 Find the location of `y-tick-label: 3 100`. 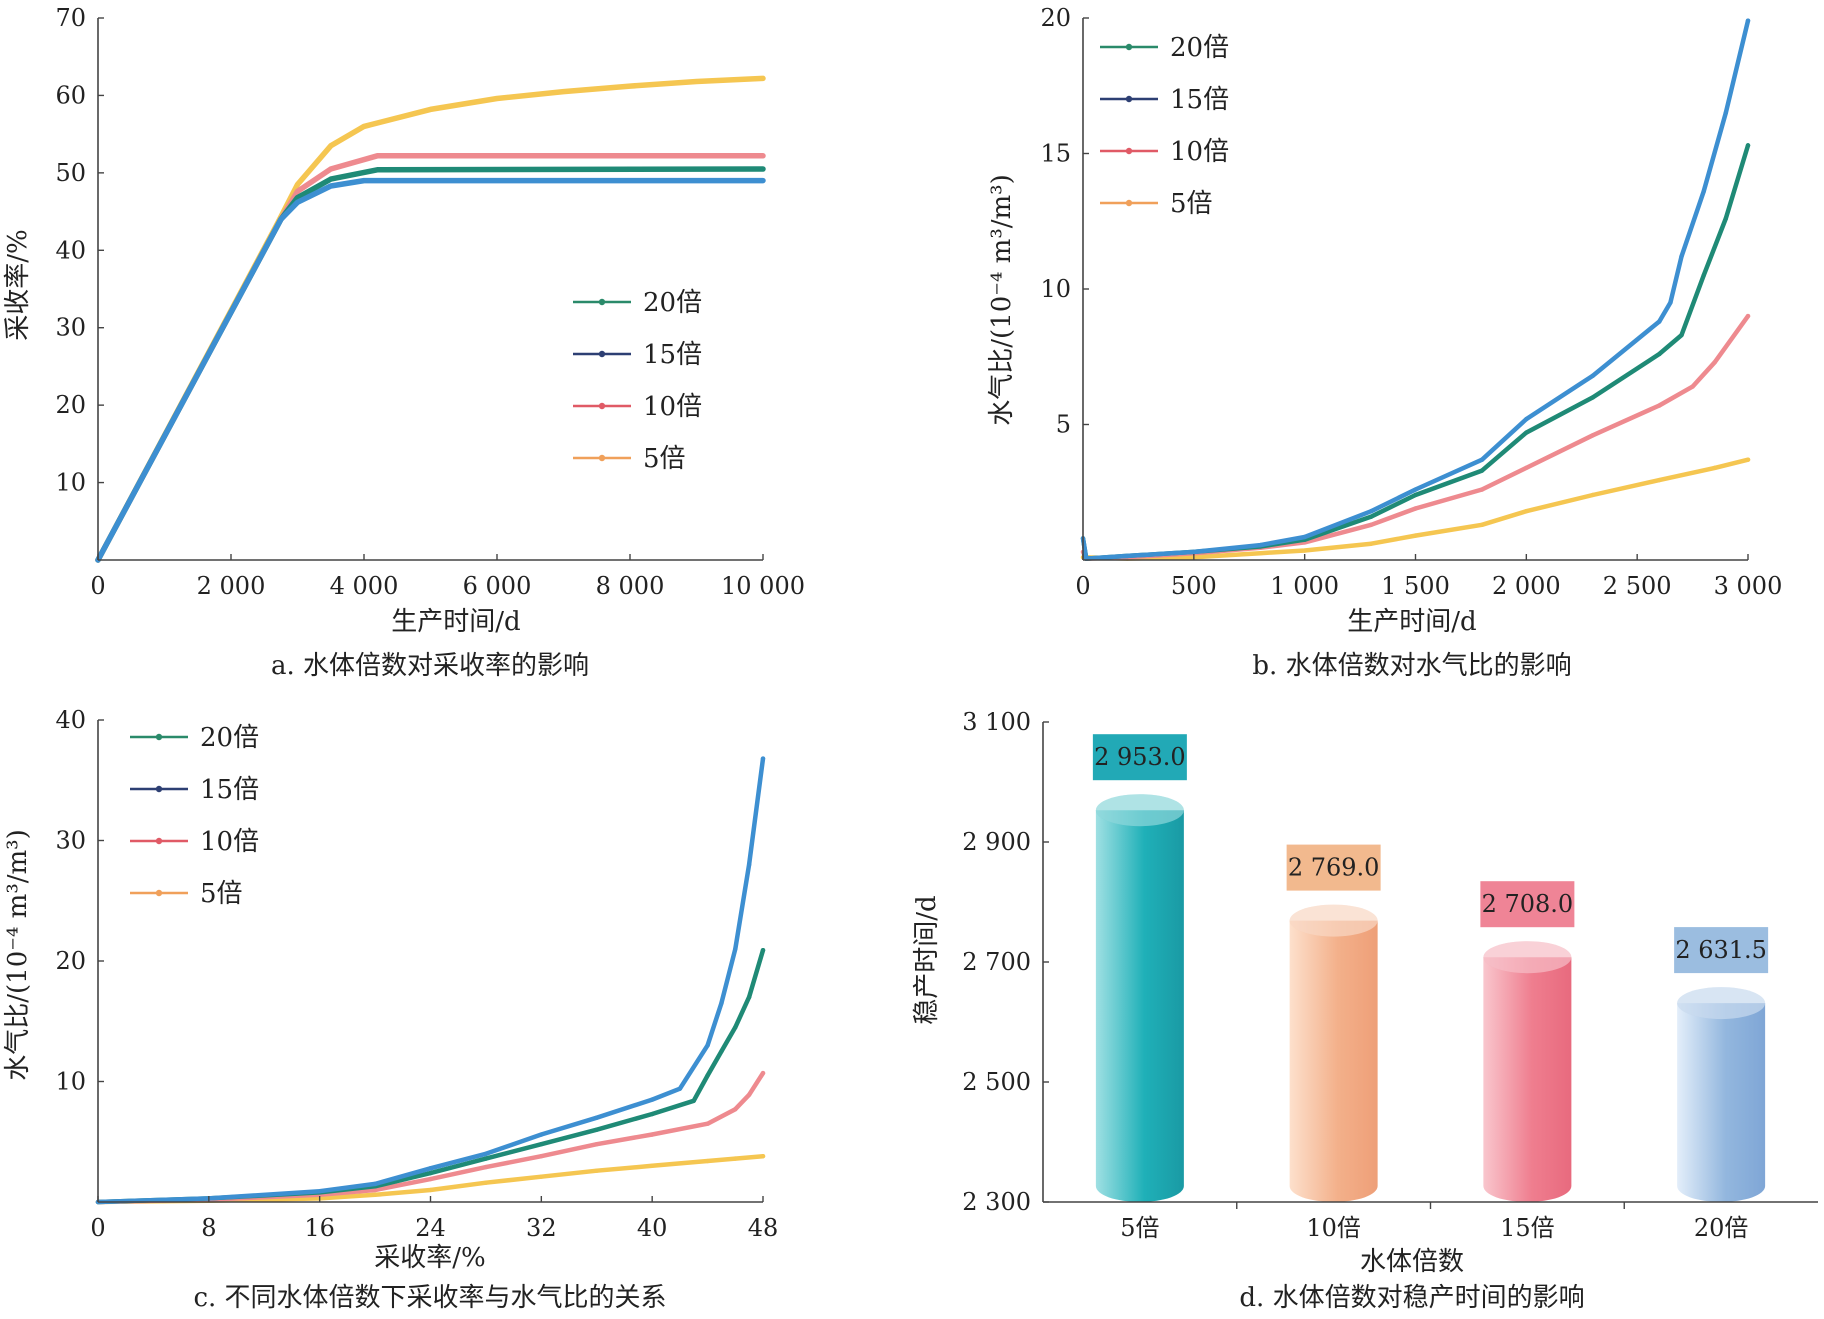

y-tick-label: 3 100 is located at coordinates (996, 722).